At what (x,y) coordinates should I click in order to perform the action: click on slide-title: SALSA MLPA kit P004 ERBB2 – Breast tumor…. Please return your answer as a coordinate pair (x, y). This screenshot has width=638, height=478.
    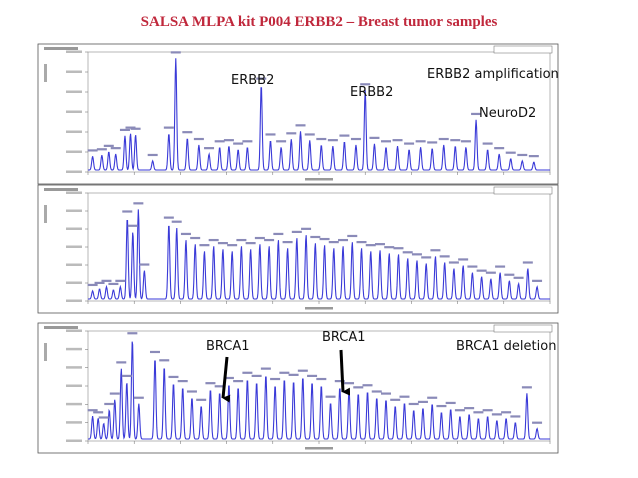
    Looking at the image, I should click on (319, 22).